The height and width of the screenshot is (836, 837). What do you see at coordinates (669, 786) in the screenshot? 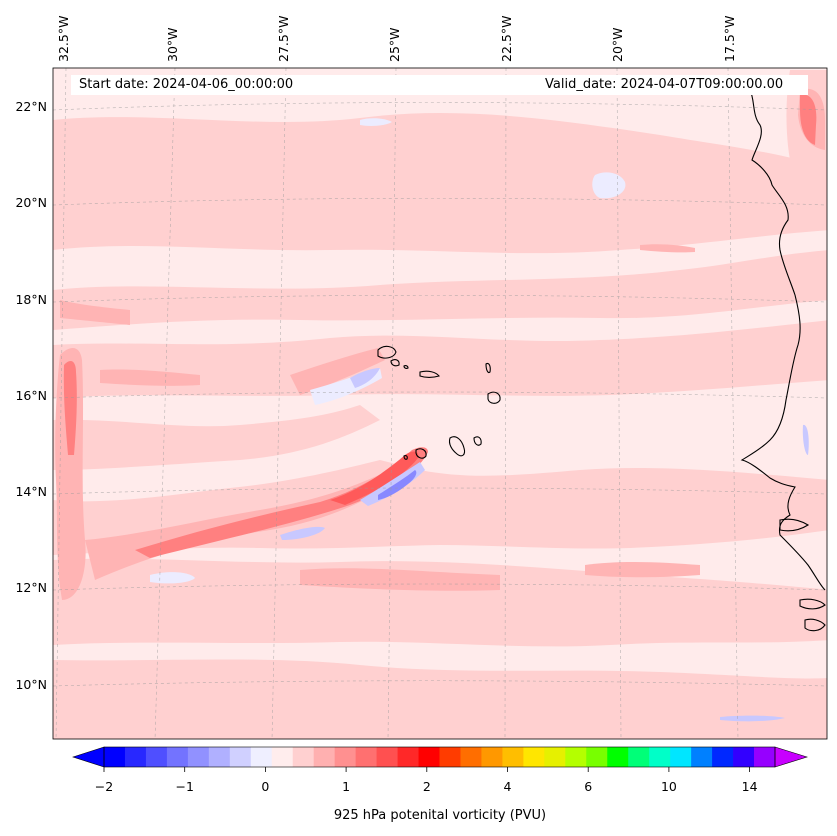
I see `colorbar-tick-label: 10` at bounding box center [669, 786].